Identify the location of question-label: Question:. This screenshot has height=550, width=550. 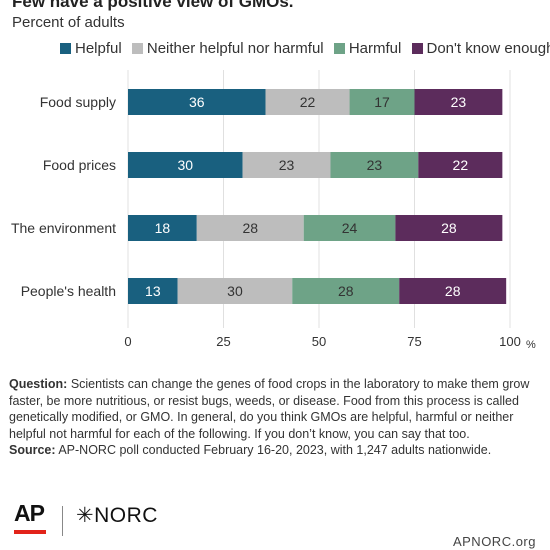
(38, 384).